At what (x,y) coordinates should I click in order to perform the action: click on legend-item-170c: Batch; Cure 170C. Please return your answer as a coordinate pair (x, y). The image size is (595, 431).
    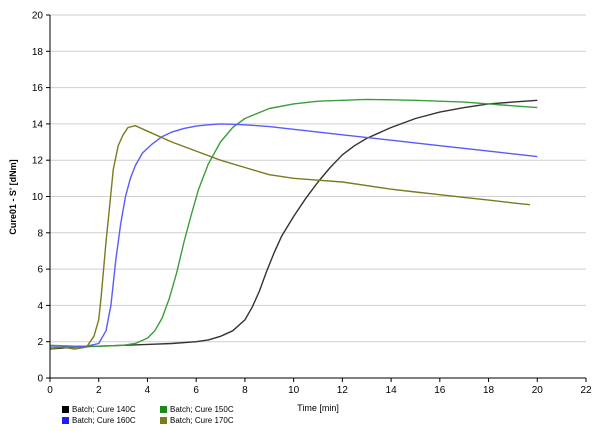
    Looking at the image, I should click on (215, 420).